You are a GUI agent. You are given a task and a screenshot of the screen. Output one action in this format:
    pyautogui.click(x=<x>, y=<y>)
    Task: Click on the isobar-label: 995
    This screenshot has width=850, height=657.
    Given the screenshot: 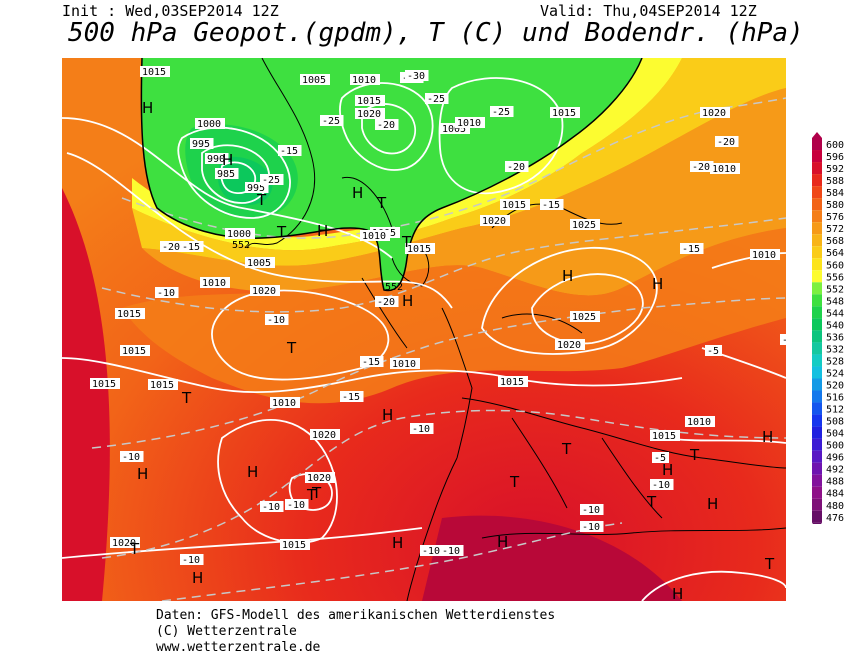 What is the action you would take?
    pyautogui.click(x=257, y=188)
    